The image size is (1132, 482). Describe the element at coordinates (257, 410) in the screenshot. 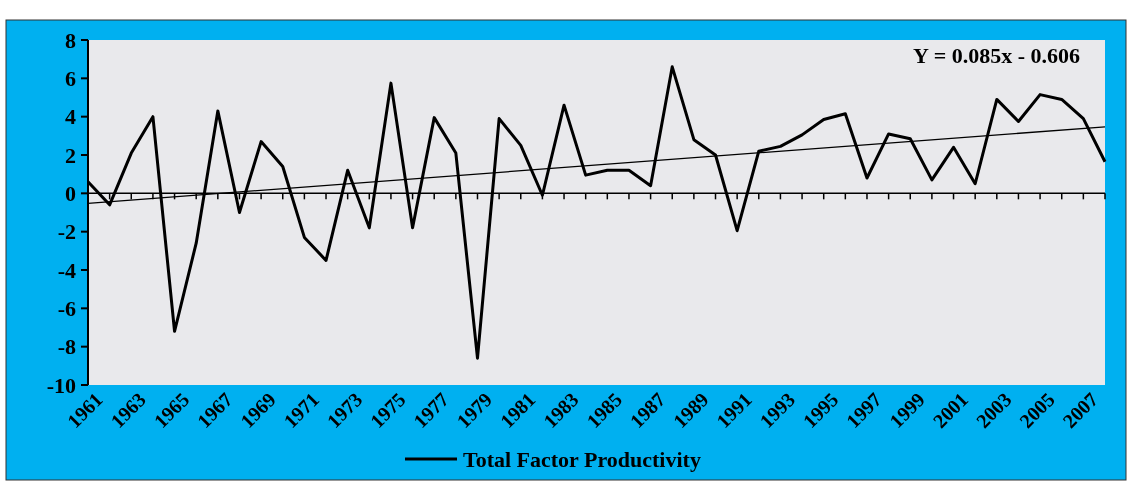

I see `x-tick-label: 1969` at that location.